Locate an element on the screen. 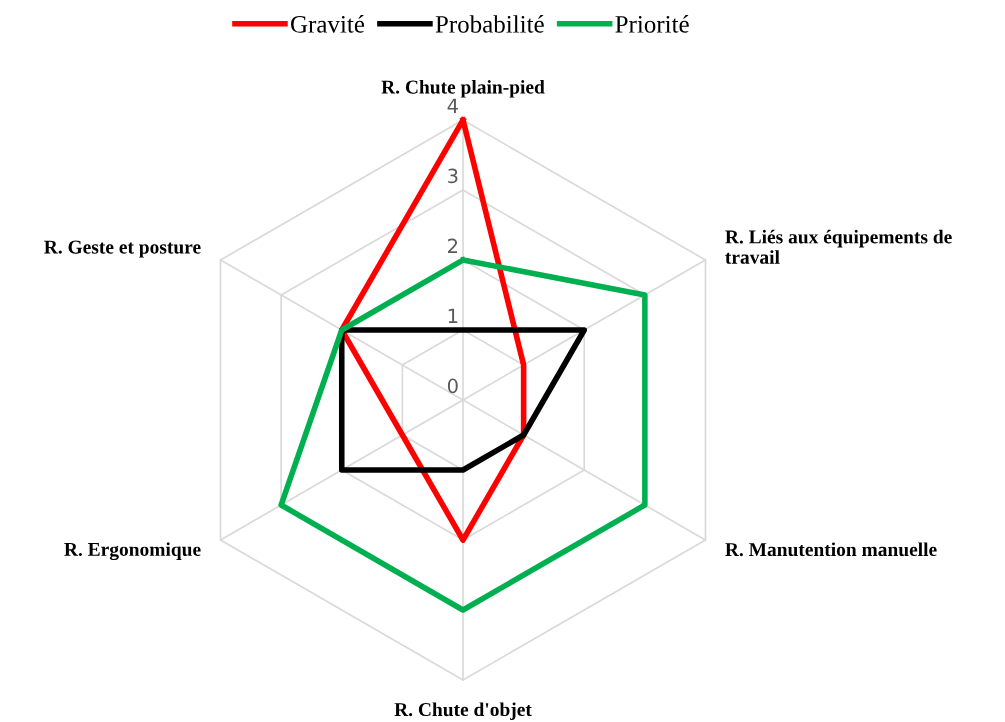 This screenshot has height=722, width=1005. legend-label: Priorité is located at coordinates (652, 24).